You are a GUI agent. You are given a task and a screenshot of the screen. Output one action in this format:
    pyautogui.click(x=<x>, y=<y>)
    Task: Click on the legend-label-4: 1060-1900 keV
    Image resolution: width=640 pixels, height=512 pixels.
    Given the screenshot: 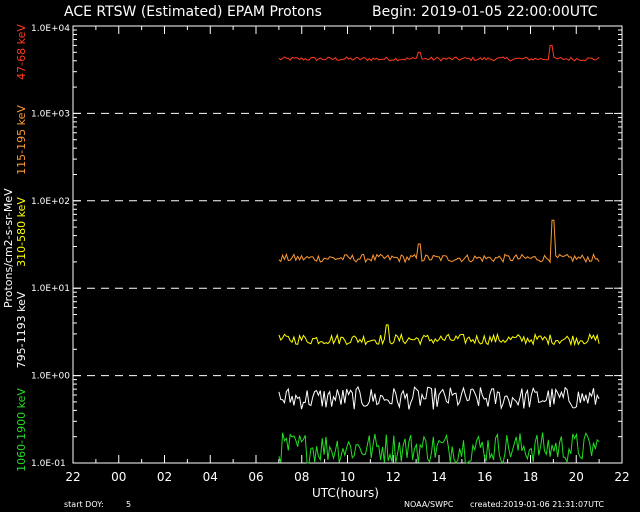 What is the action you would take?
    pyautogui.click(x=21, y=430)
    